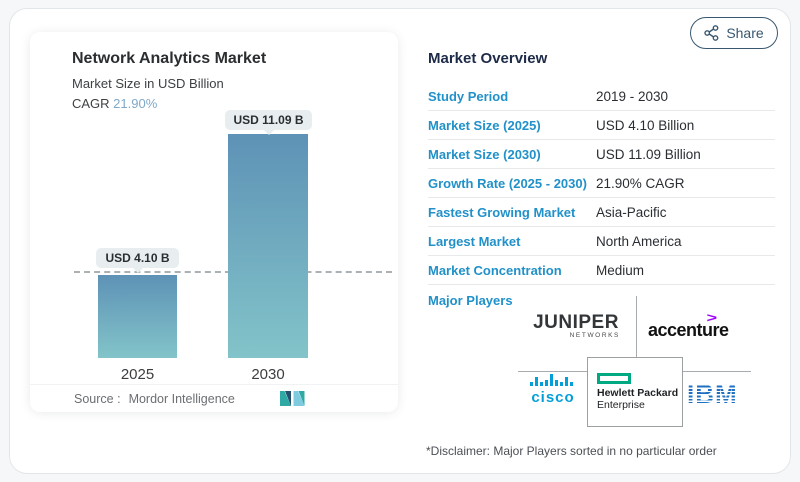 Image resolution: width=800 pixels, height=482 pixels. I want to click on hpe-rectangle-icon, so click(614, 378).